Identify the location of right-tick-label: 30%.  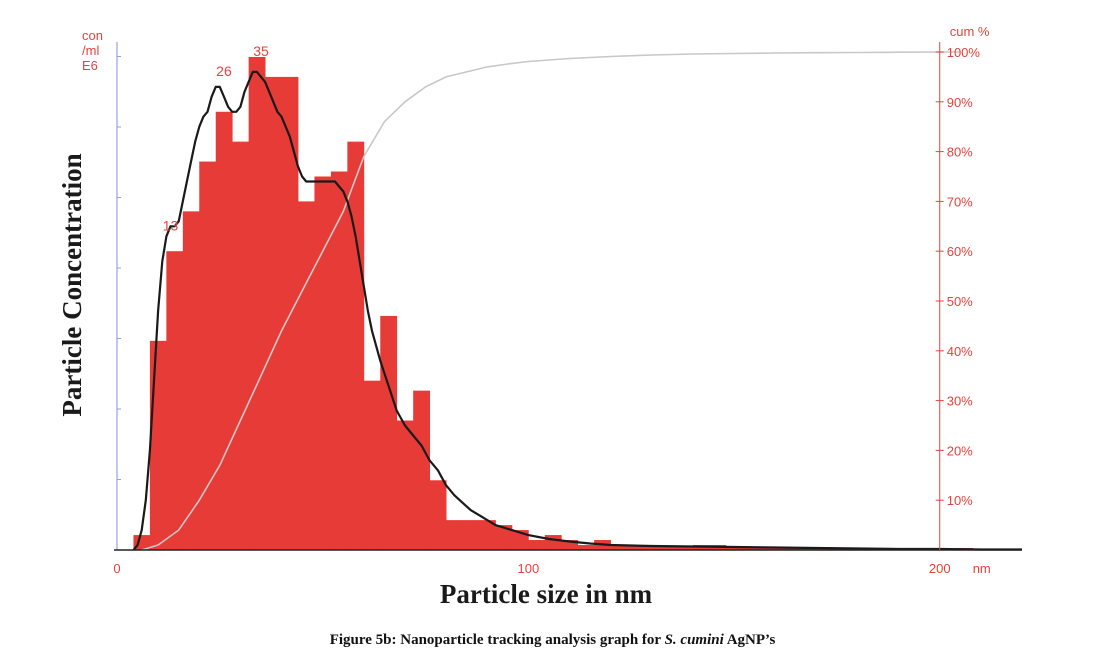
(960, 401).